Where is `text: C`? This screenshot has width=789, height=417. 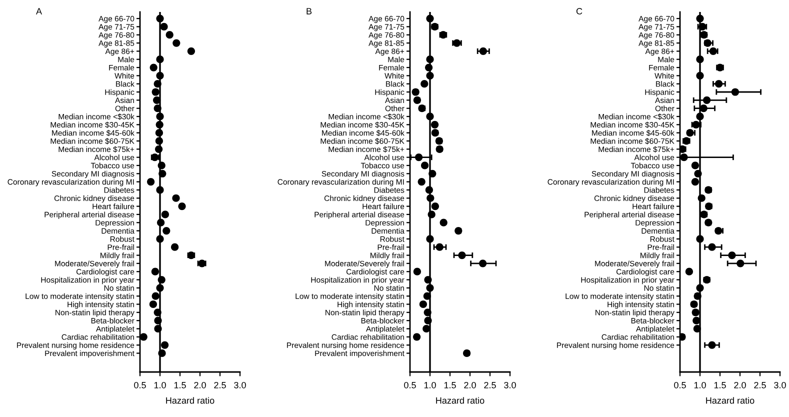
text: C is located at coordinates (579, 11).